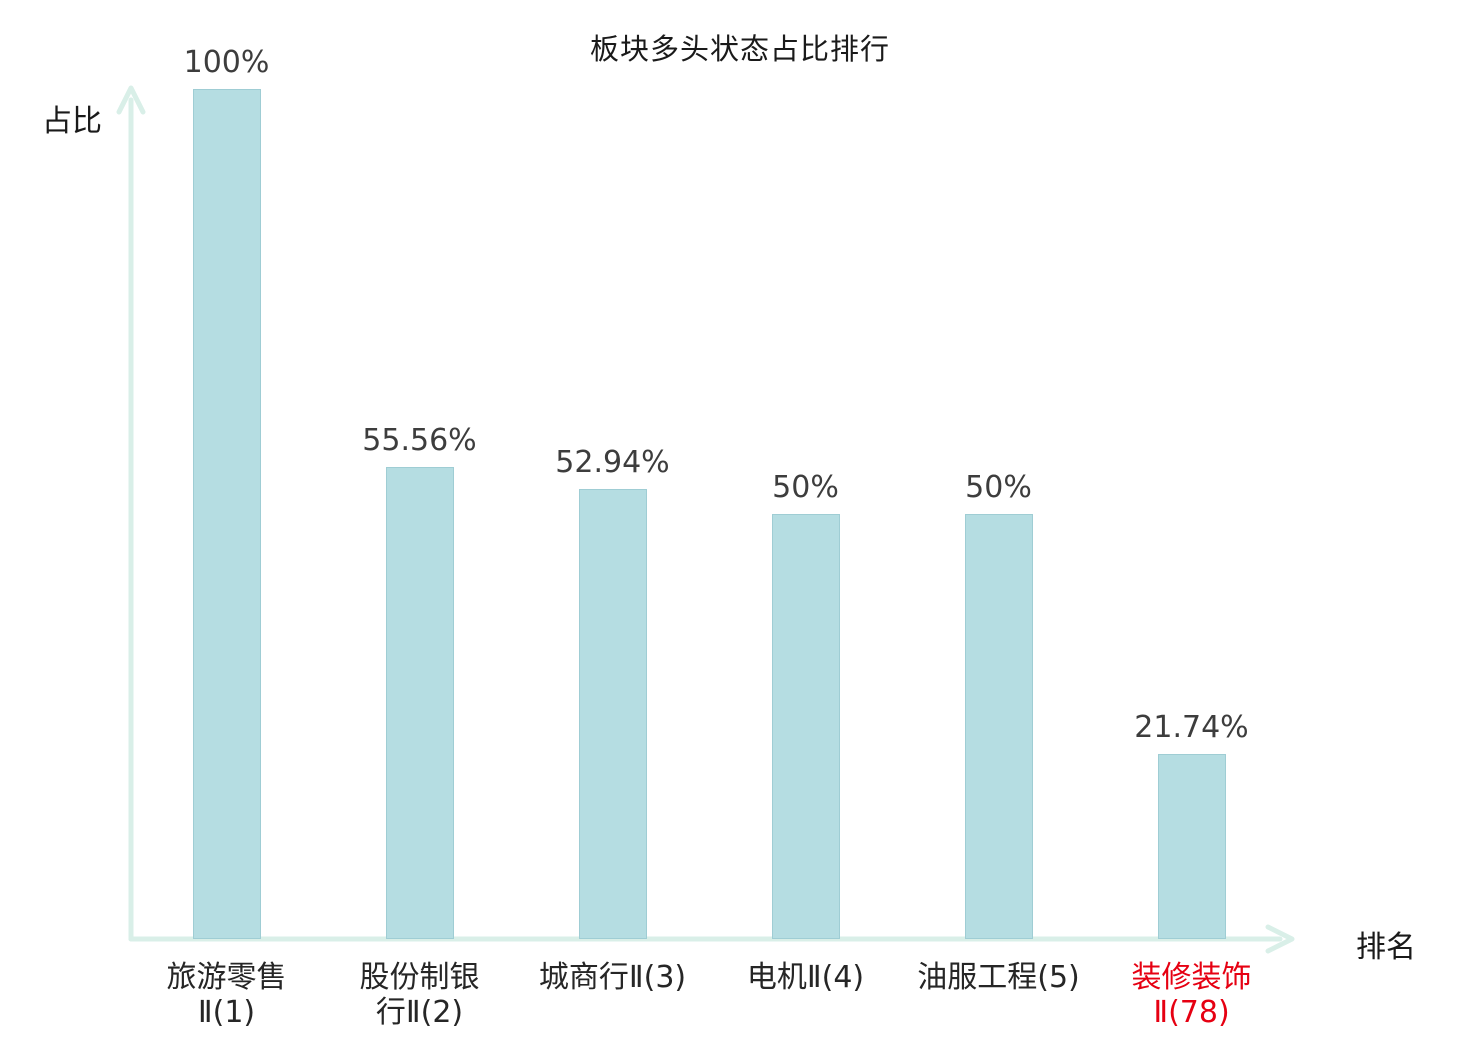 This screenshot has width=1480, height=1040. Describe the element at coordinates (226, 995) in the screenshot. I see `bar-category-label: 旅游零售 Ⅱ(1)` at that location.